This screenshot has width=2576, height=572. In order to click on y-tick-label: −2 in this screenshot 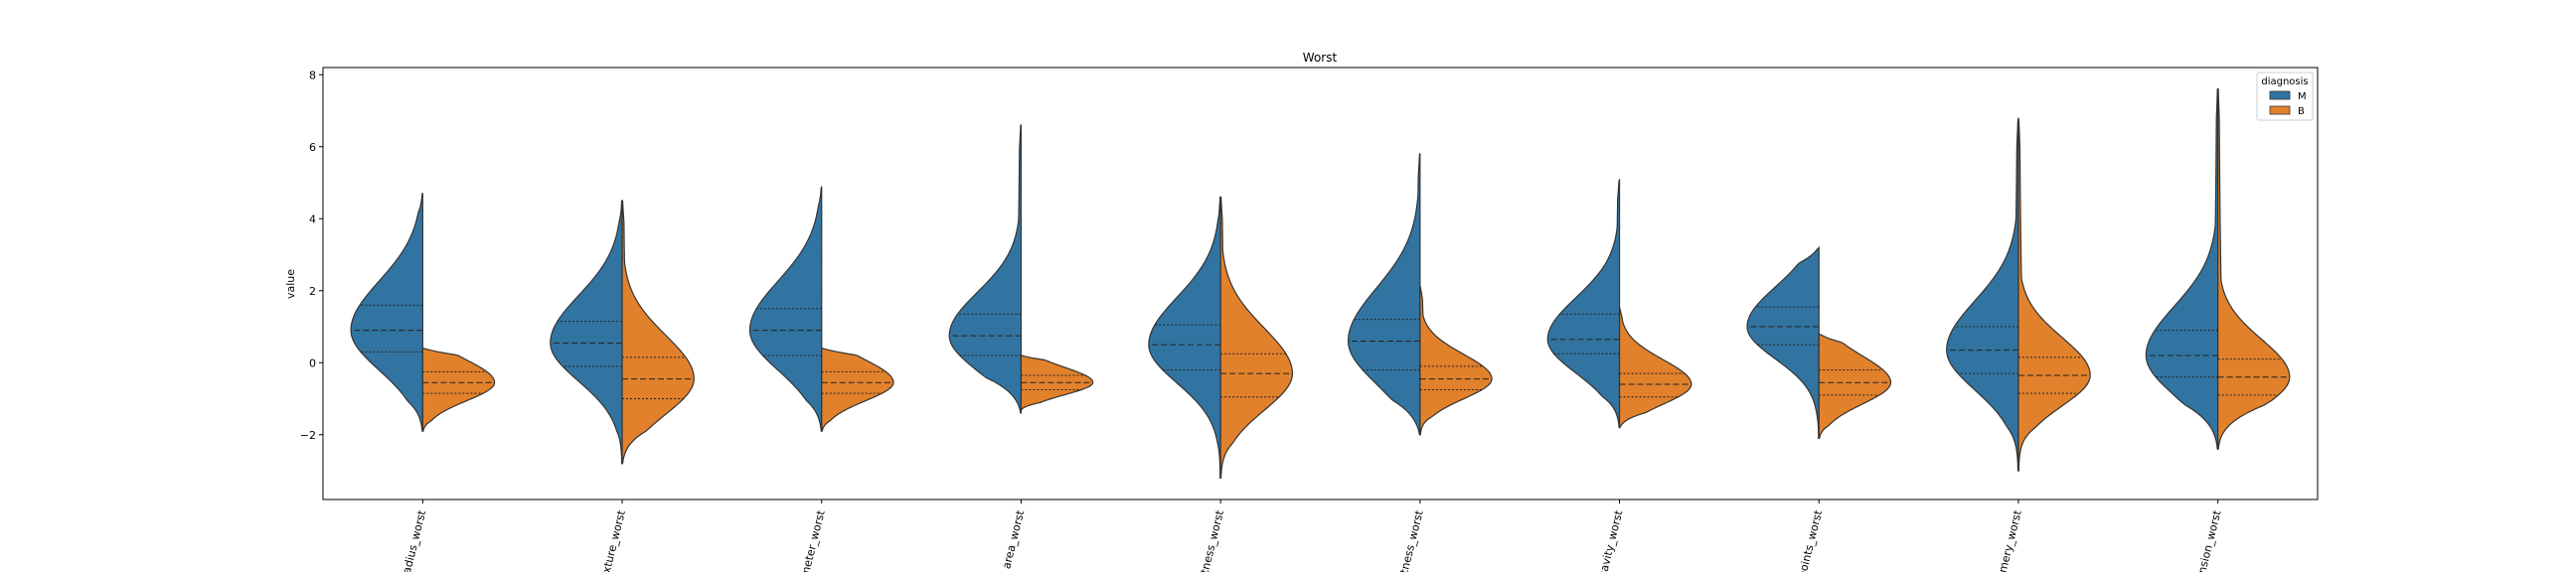, I will do `click(308, 435)`.